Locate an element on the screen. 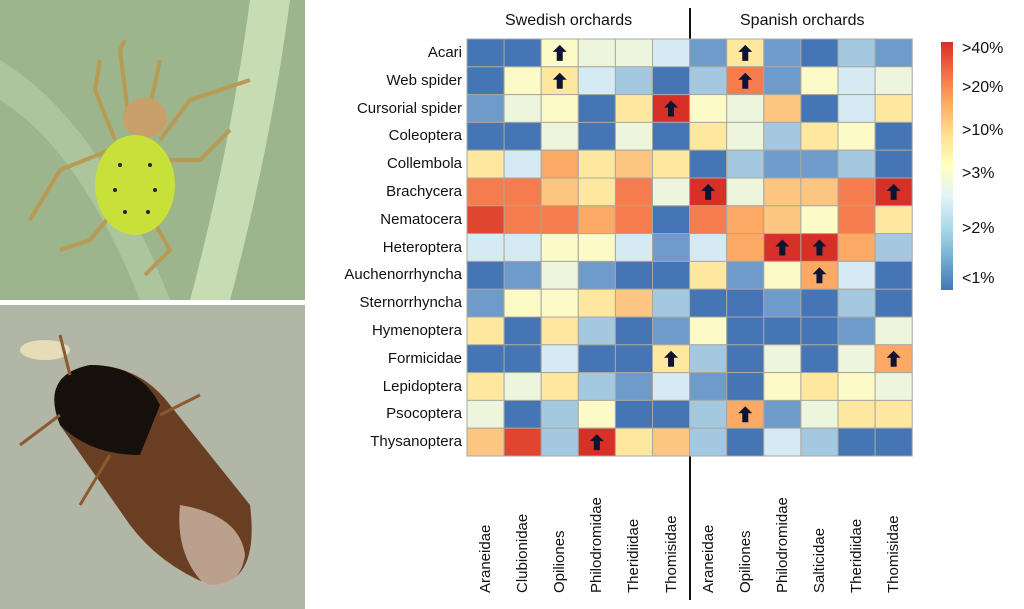 The height and width of the screenshot is (609, 1024). legend-label: >2% is located at coordinates (978, 228).